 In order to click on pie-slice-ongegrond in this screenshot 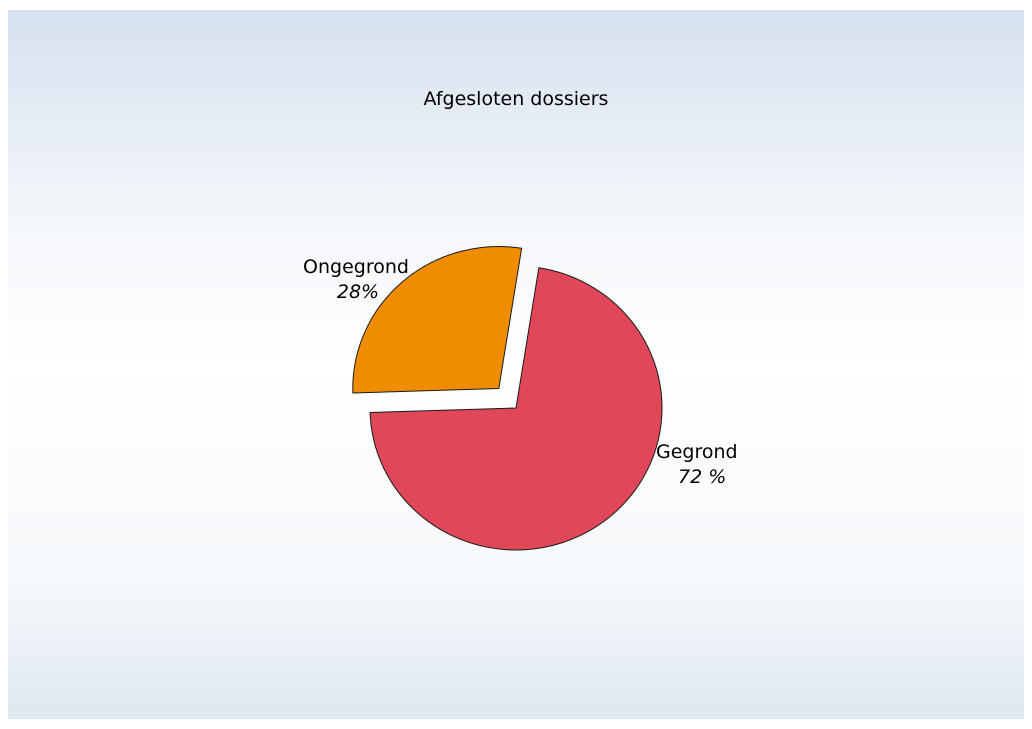, I will do `click(437, 320)`.